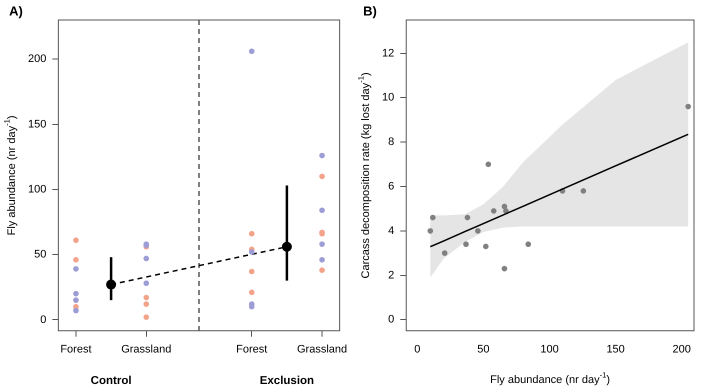 The image size is (709, 392). What do you see at coordinates (615, 349) in the screenshot?
I see `x-tick-label: 150` at bounding box center [615, 349].